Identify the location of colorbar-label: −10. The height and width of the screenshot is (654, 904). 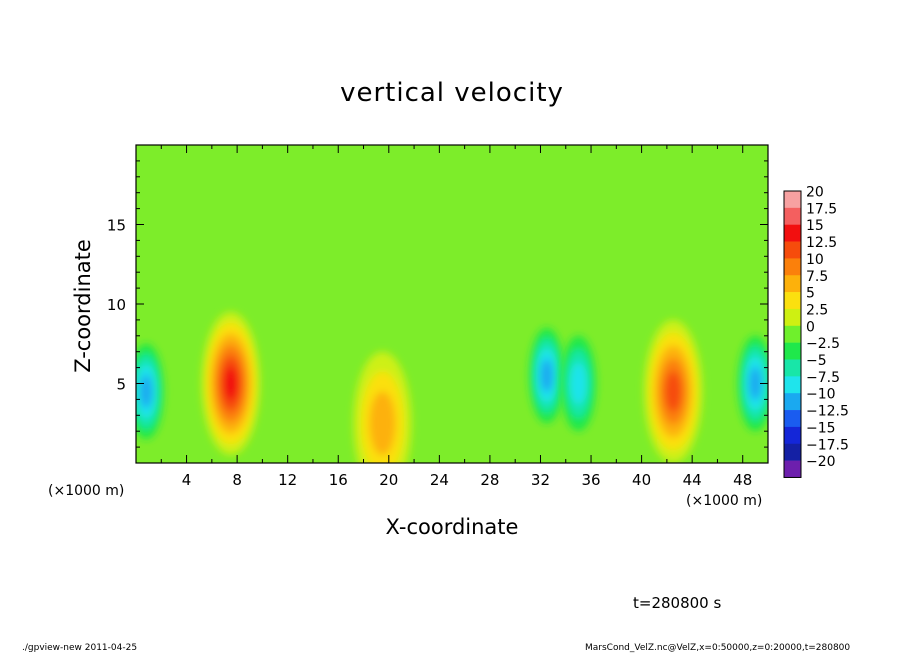
(821, 395).